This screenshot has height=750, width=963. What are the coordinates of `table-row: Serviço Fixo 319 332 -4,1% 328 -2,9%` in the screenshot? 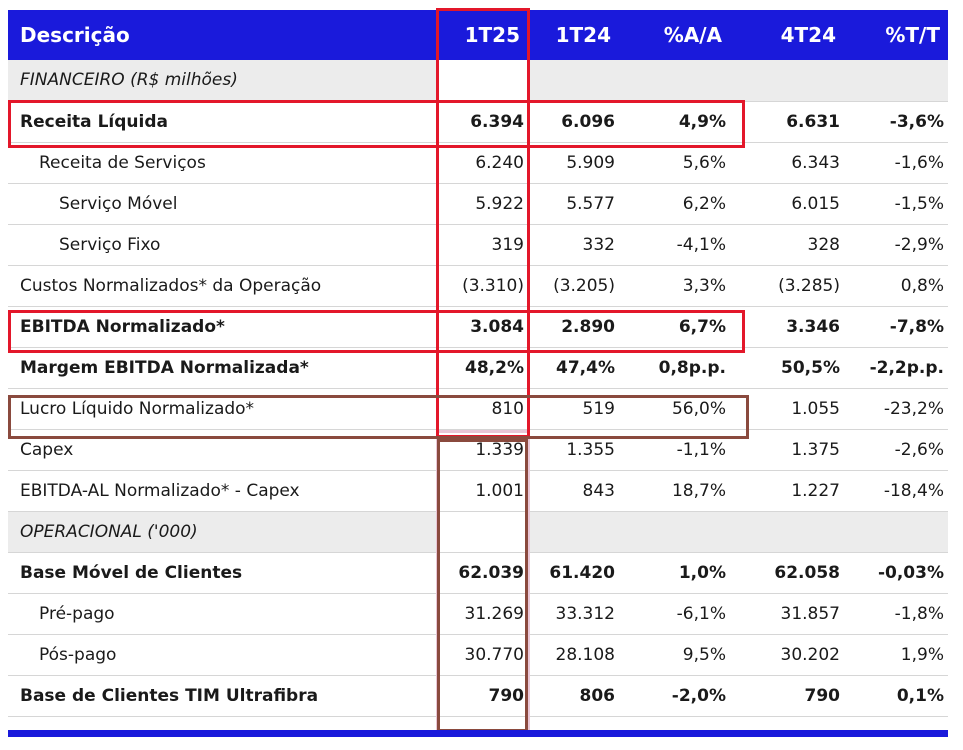 It's located at (478, 245).